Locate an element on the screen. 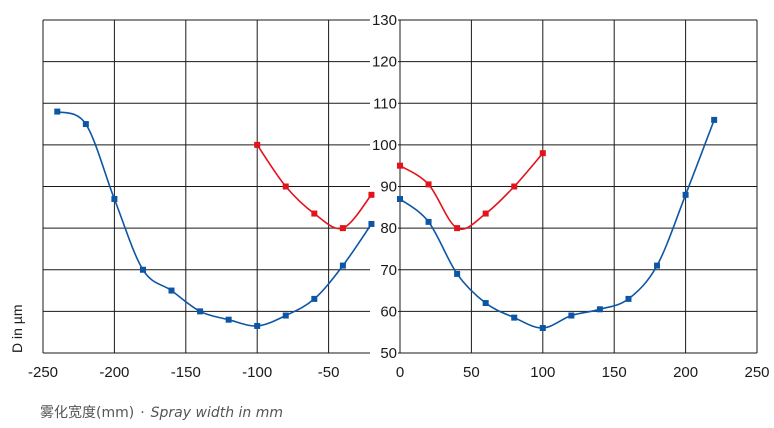  x-axis-label-en: Spray width in mm is located at coordinates (217, 413).